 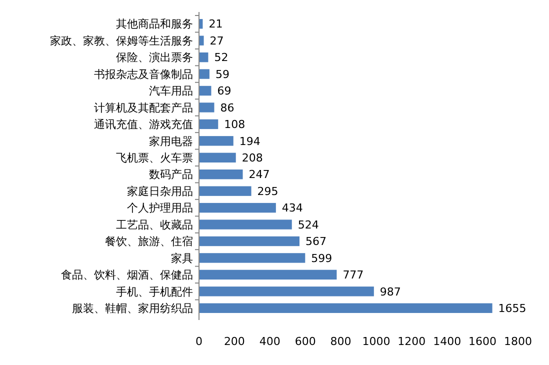 I want to click on y-tick-label: 个人护理用品, so click(x=160, y=208).